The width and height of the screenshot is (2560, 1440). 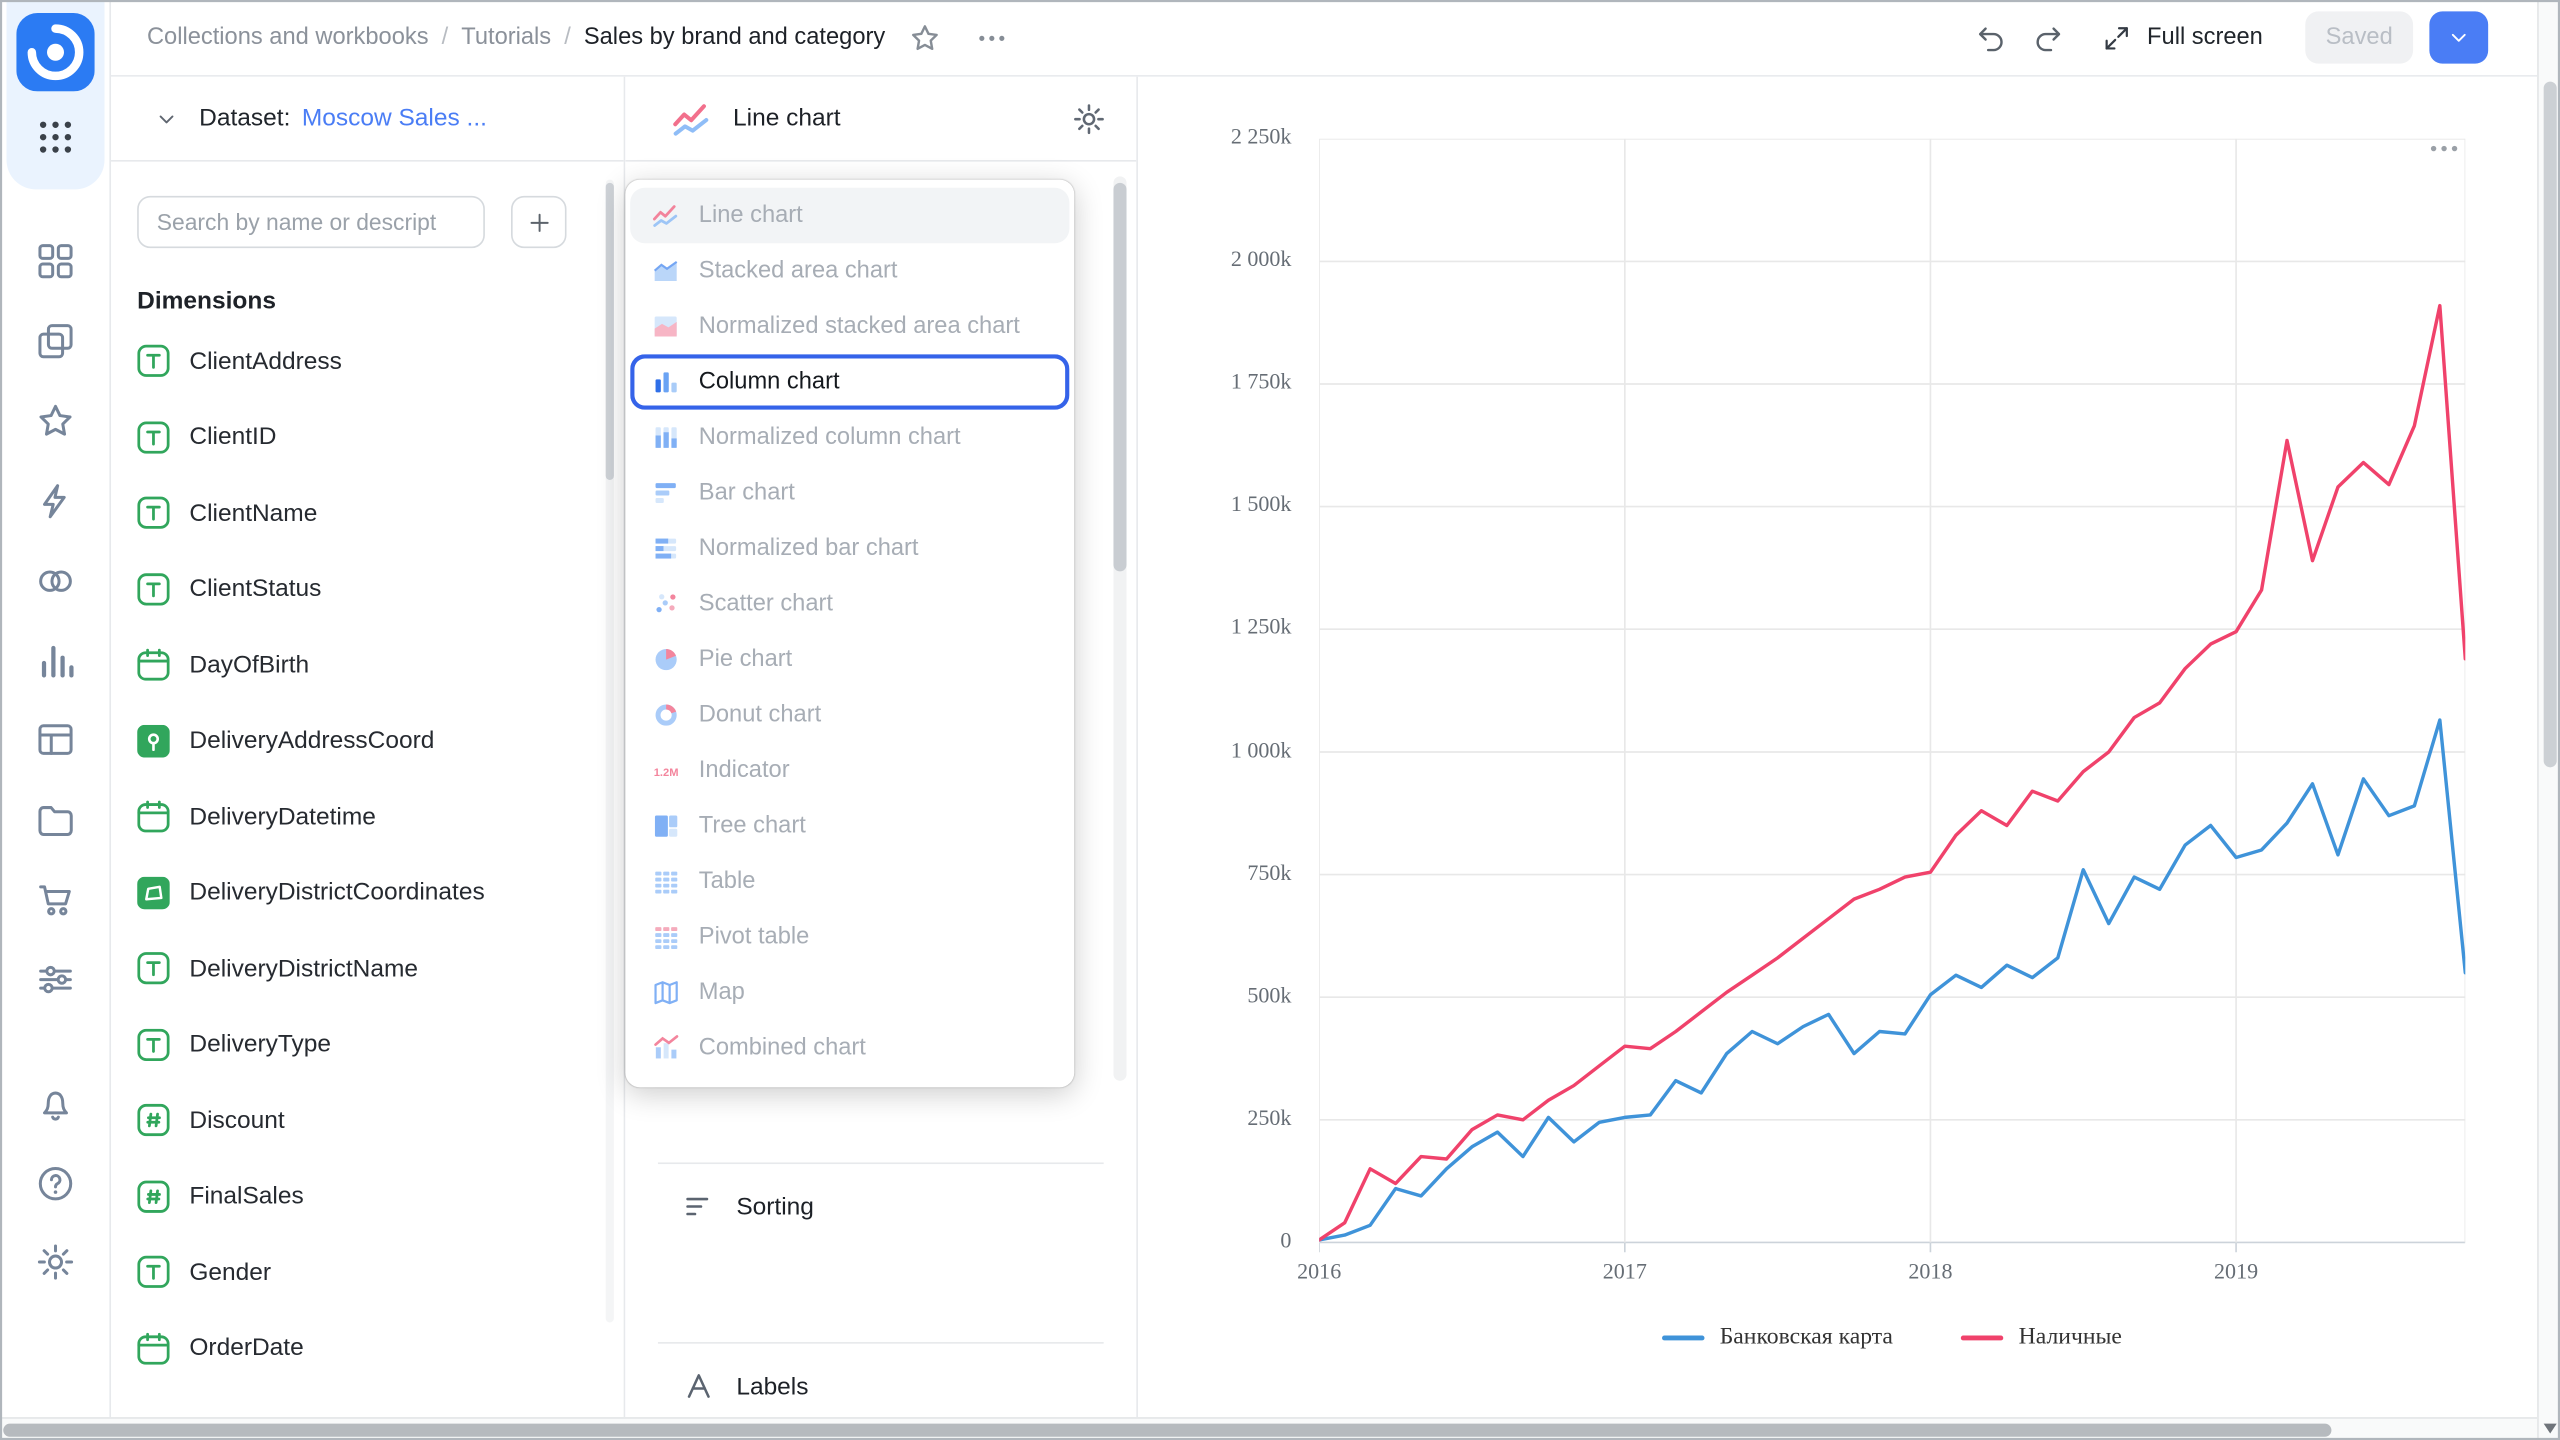 I want to click on chart-type-option-line-chart: Line chart, so click(x=850, y=215).